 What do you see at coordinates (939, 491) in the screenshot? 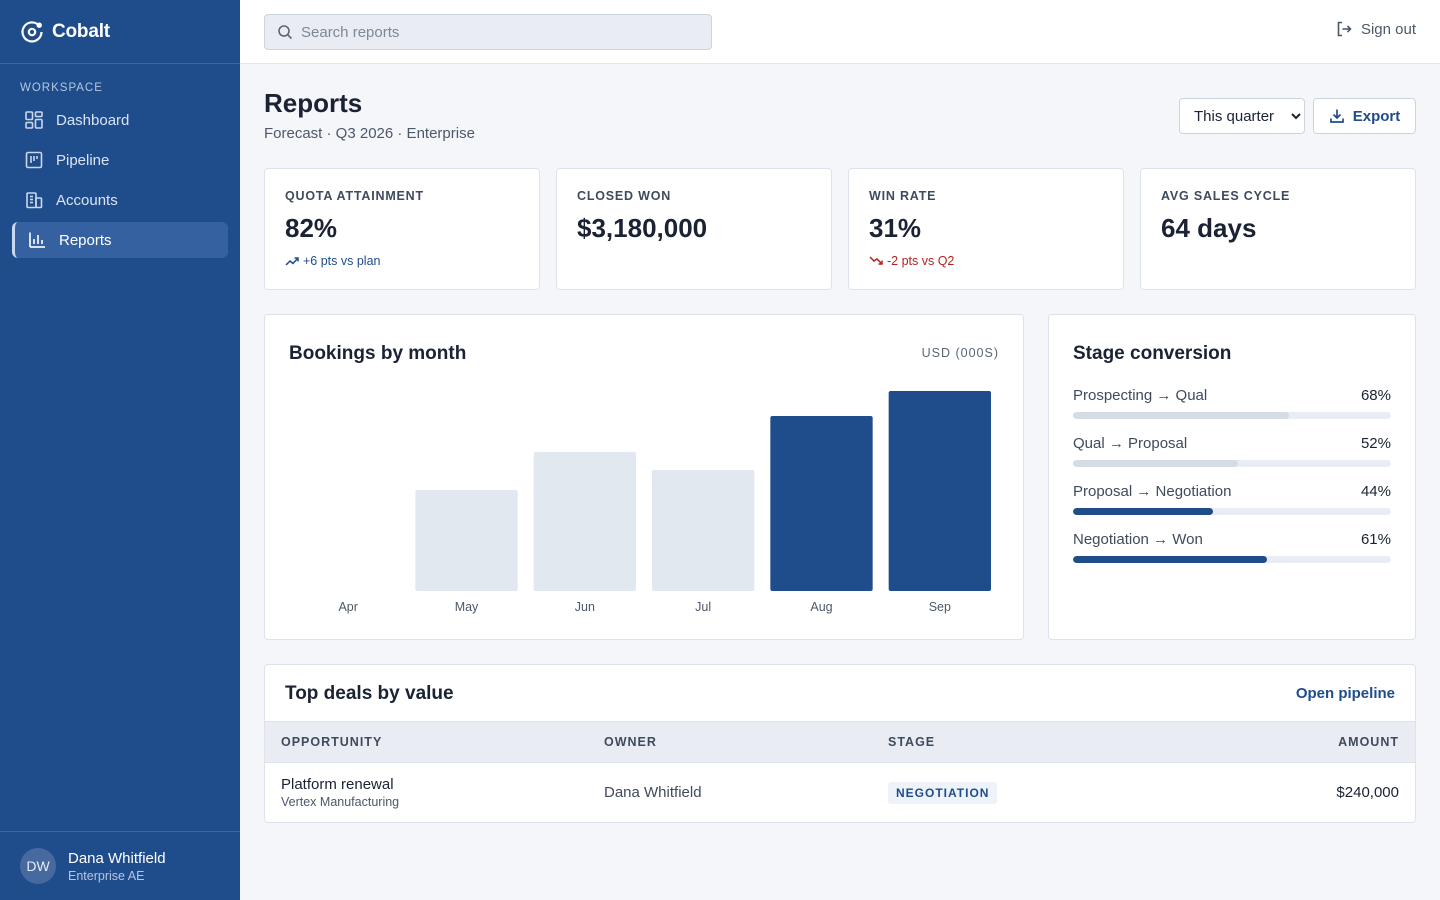
I see `bar-sep` at bounding box center [939, 491].